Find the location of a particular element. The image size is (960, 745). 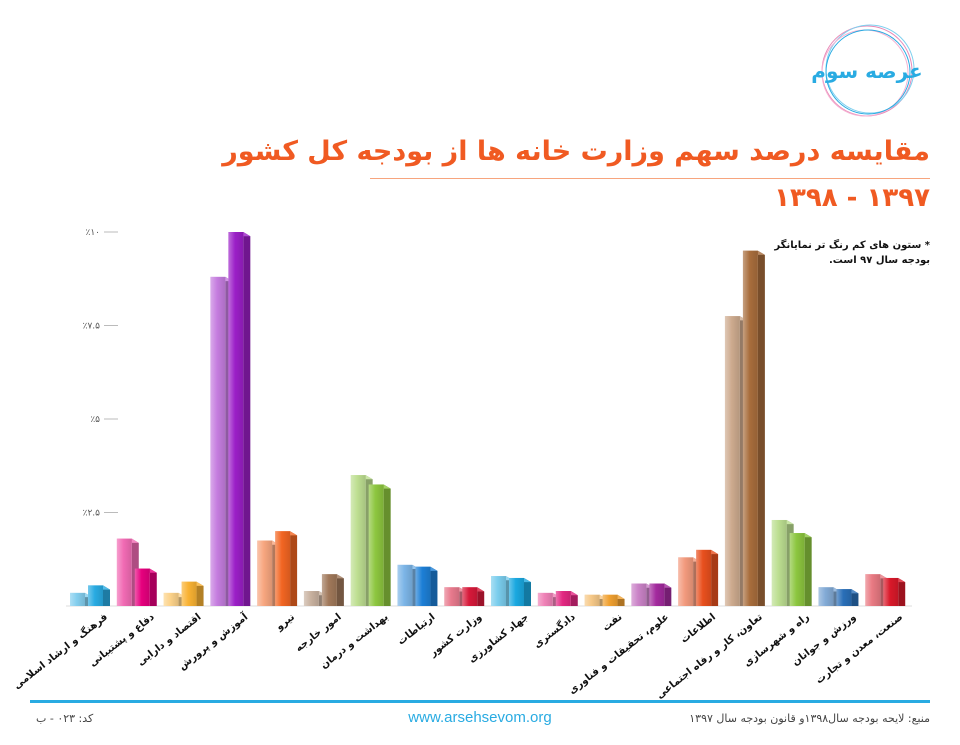

footer-website-link: www.arsehsevom.org is located at coordinates (480, 717).